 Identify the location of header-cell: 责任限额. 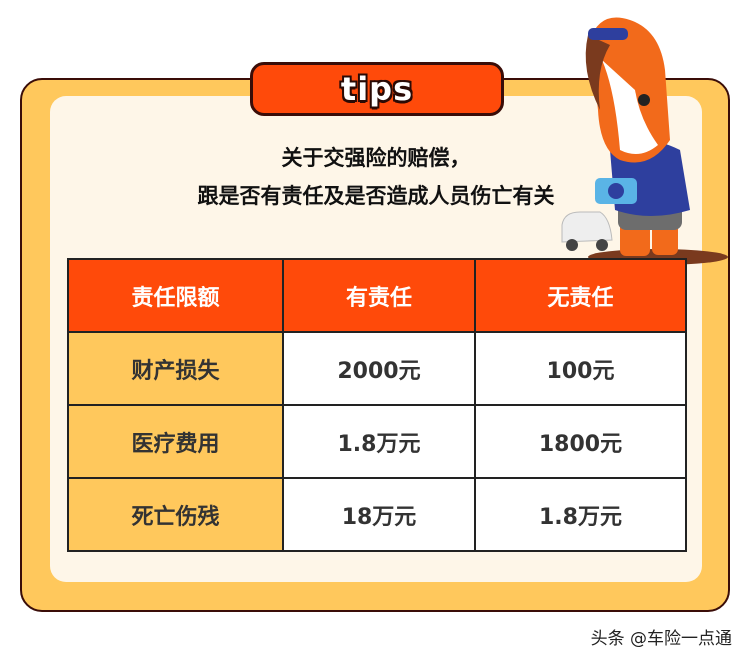
(175, 295).